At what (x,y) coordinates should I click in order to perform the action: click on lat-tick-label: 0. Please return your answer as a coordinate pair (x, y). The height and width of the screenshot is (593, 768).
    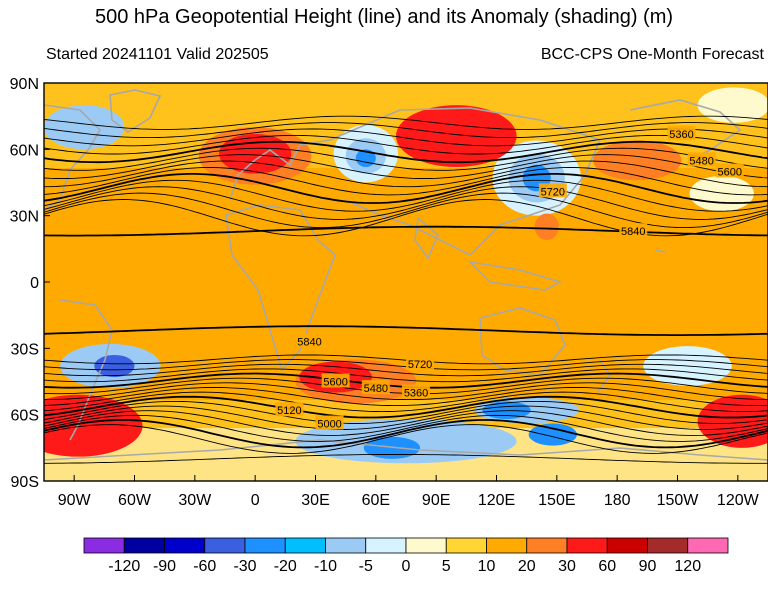
    Looking at the image, I should click on (34, 283).